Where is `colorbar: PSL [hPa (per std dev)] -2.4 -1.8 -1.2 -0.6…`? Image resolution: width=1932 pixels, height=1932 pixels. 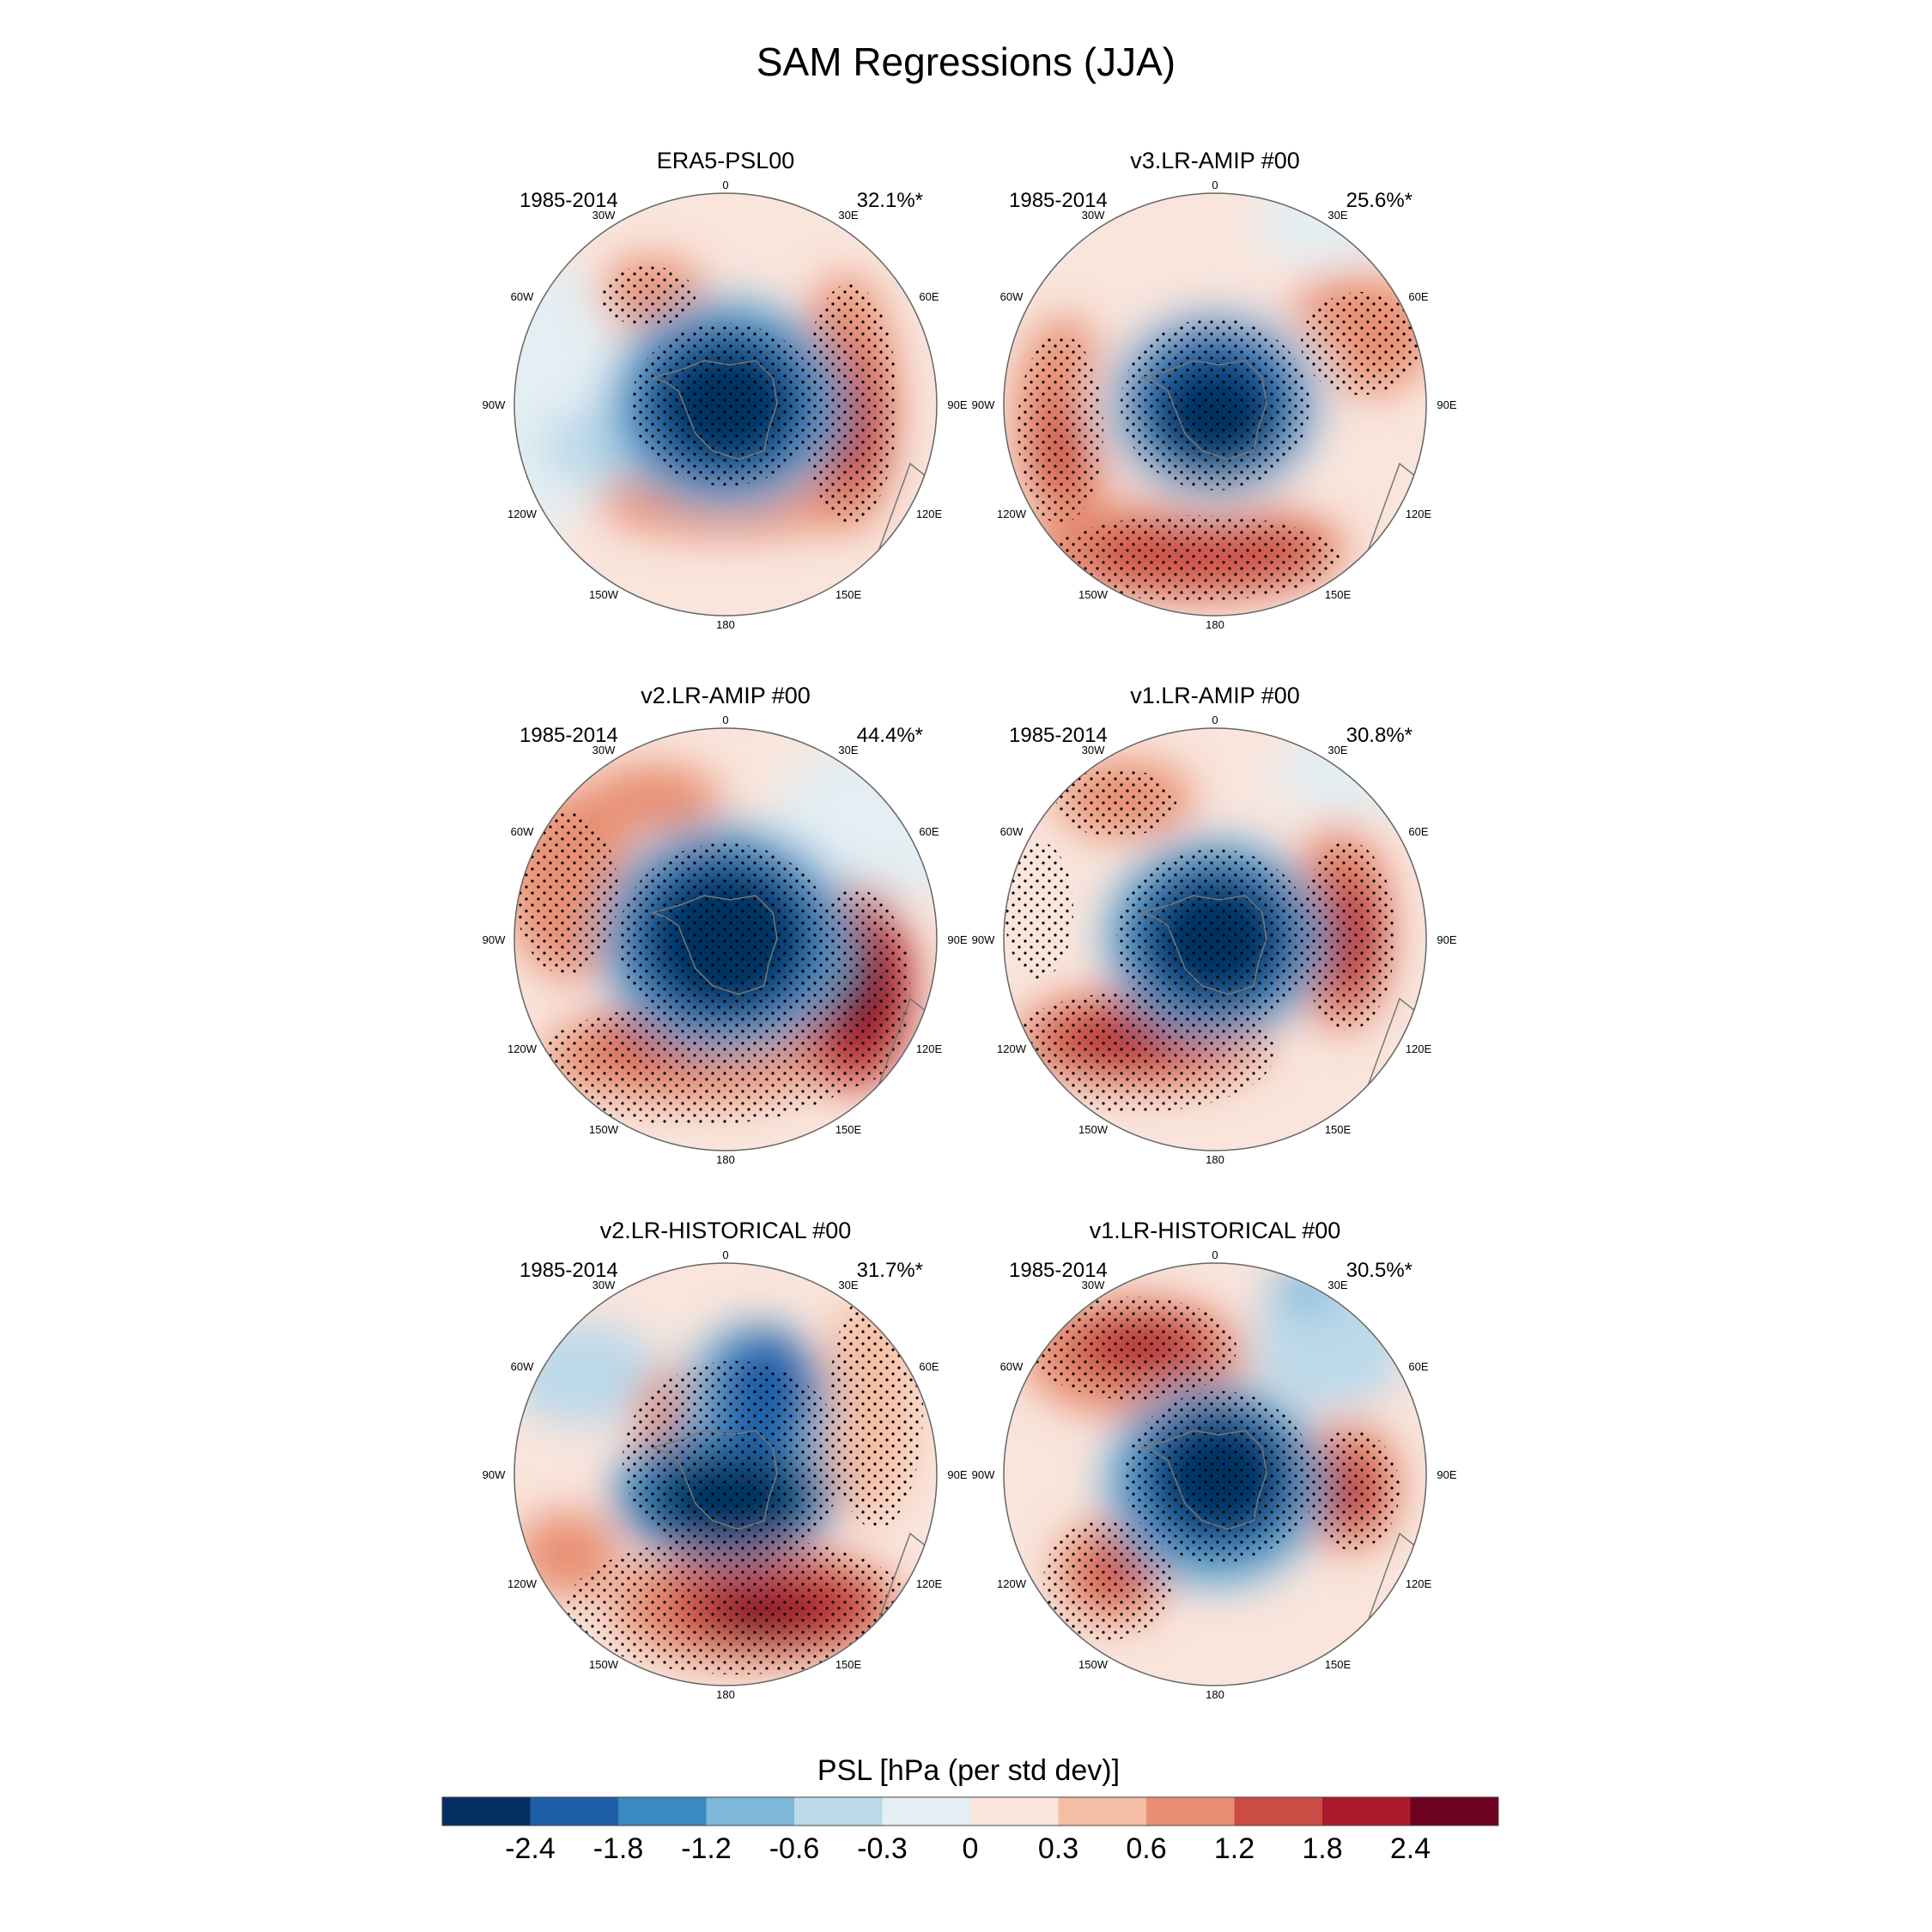 colorbar: PSL [hPa (per std dev)] -2.4 -1.8 -1.2 -0.6… is located at coordinates (970, 1809).